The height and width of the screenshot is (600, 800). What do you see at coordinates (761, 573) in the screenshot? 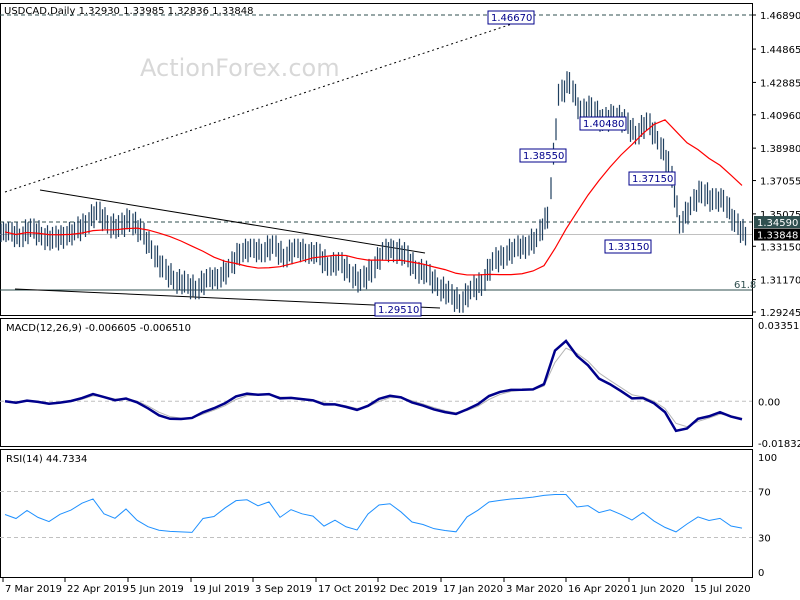
I see `rsi-tick-label: 0` at bounding box center [761, 573].